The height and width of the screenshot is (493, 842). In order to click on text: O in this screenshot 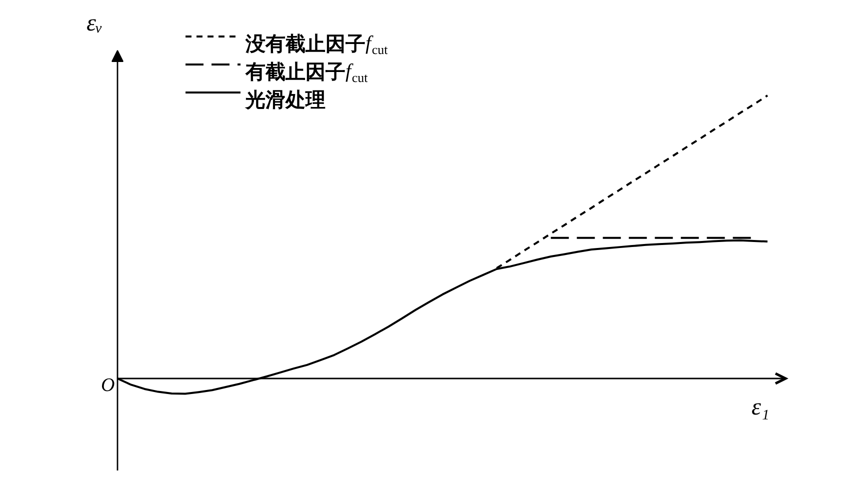, I will do `click(108, 385)`.